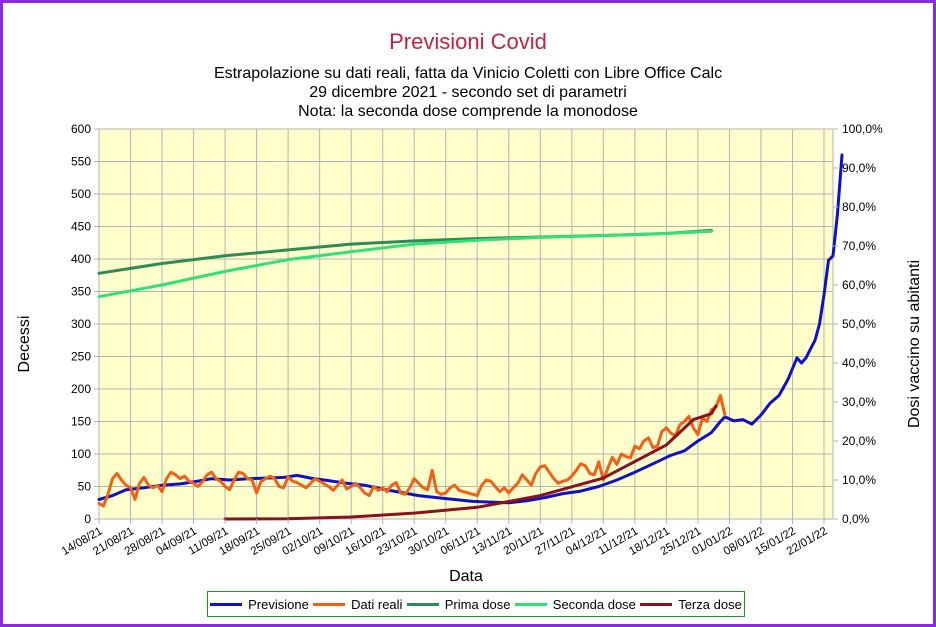 The image size is (936, 627). Describe the element at coordinates (81, 227) in the screenshot. I see `y-tick-label: 450` at that location.